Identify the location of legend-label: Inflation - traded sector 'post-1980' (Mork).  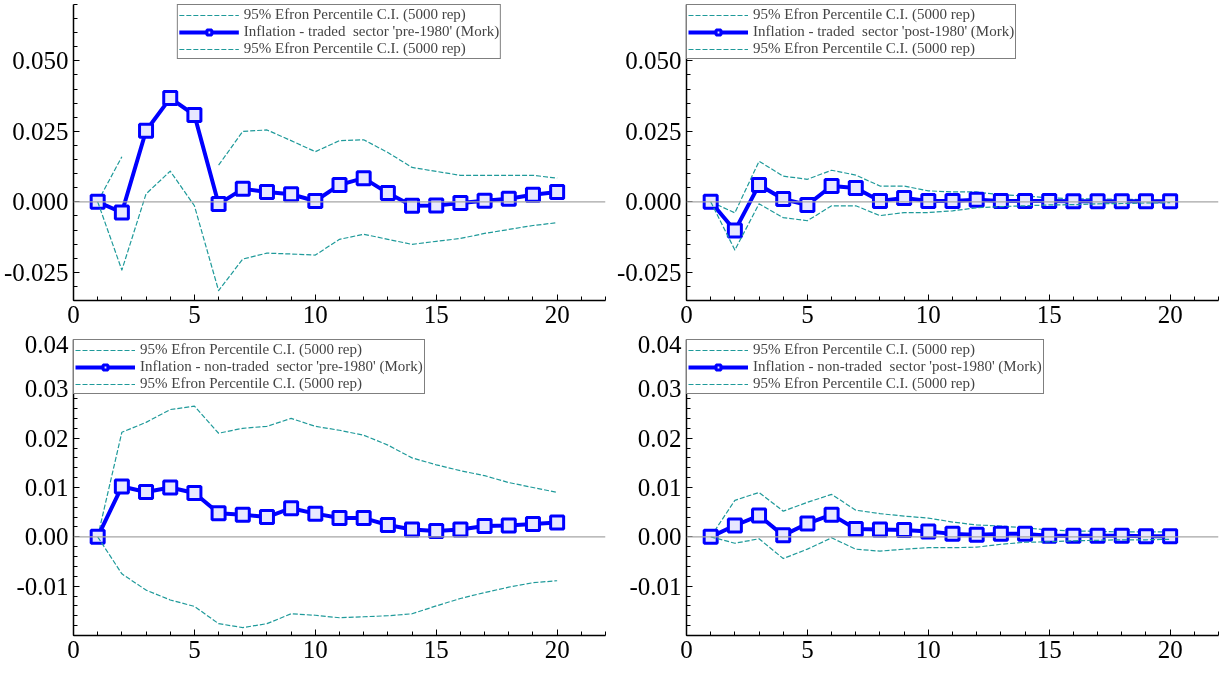
(884, 31).